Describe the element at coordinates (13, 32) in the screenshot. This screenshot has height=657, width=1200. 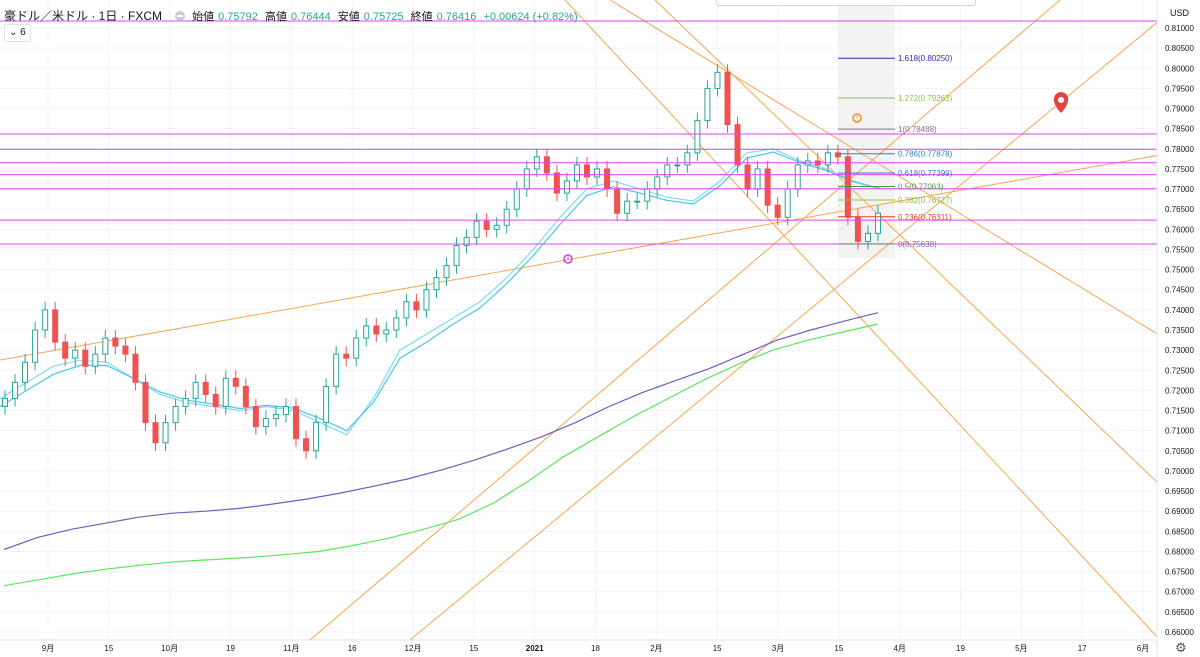
I see `chevron-down-icon: ⌄` at that location.